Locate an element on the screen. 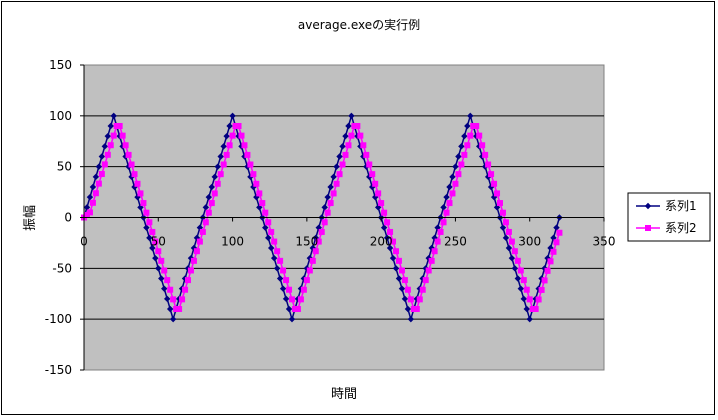 This screenshot has width=718, height=420. y-tick-label: 50 is located at coordinates (64, 167).